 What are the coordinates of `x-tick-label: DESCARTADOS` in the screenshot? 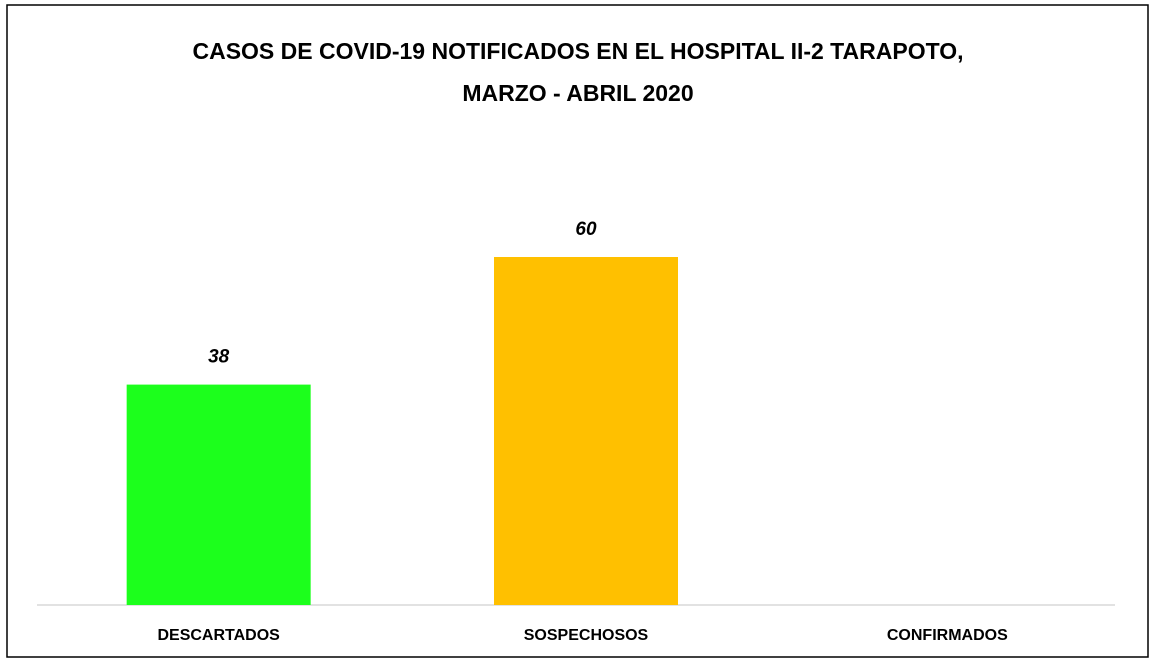 It's located at (218, 635).